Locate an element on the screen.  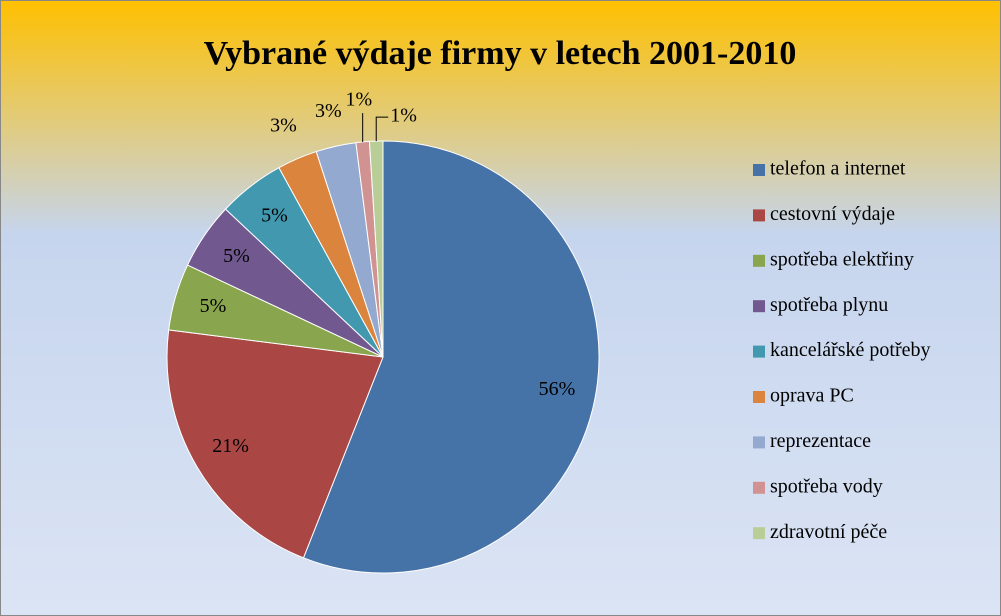
legend-label: cestovní výdaje is located at coordinates (832, 214).